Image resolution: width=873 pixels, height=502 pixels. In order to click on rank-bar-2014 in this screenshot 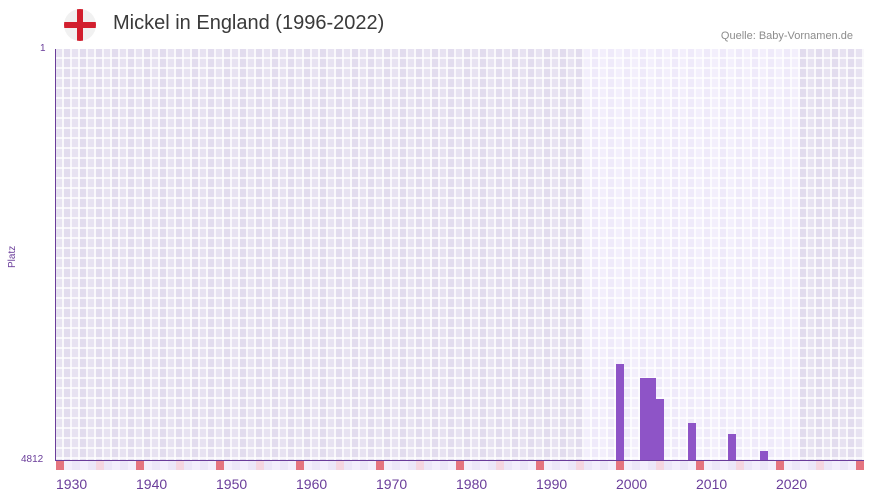, I will do `click(732, 447)`.